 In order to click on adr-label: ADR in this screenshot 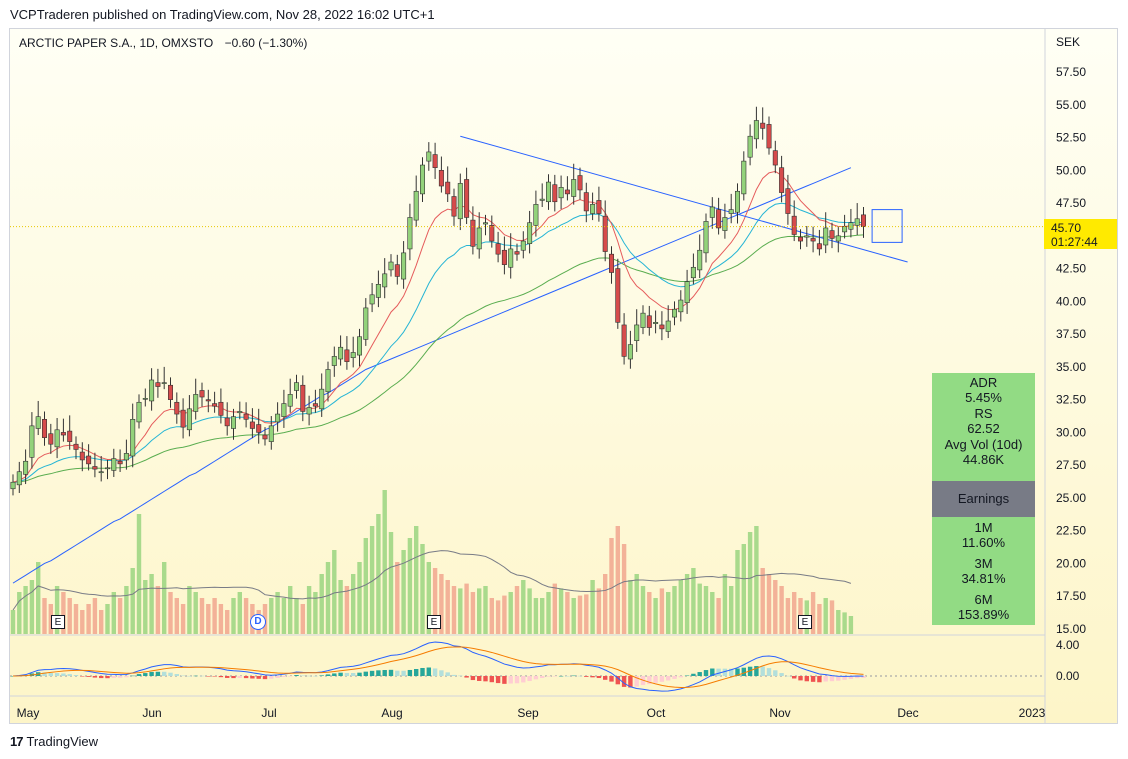, I will do `click(983, 382)`.